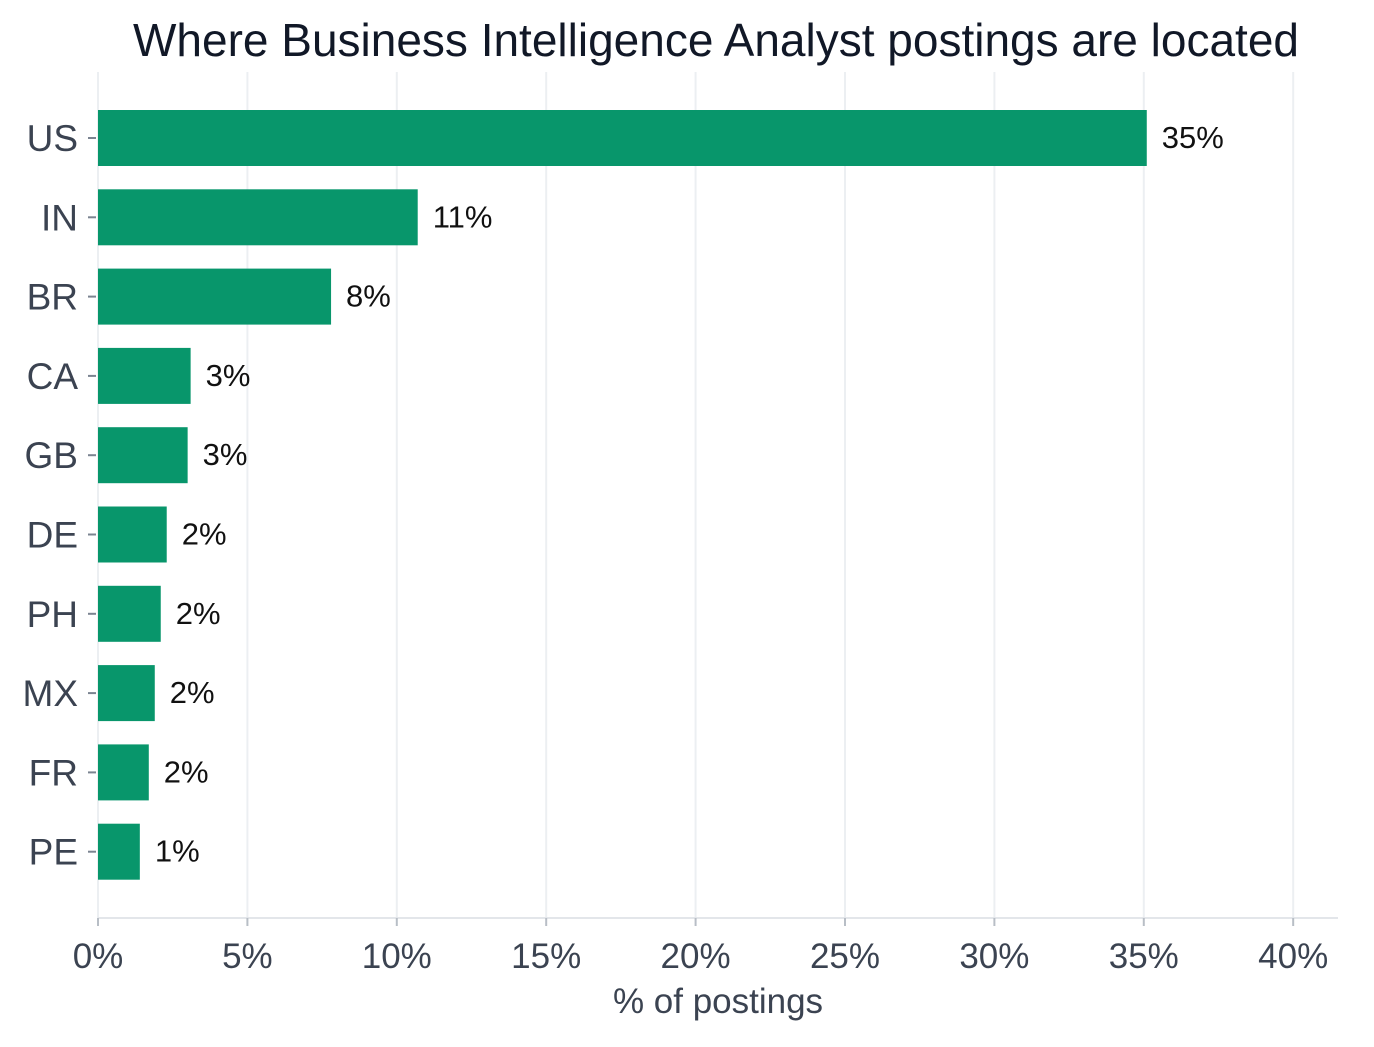 This screenshot has height=1047, width=1374. I want to click on bar-mx, so click(126, 693).